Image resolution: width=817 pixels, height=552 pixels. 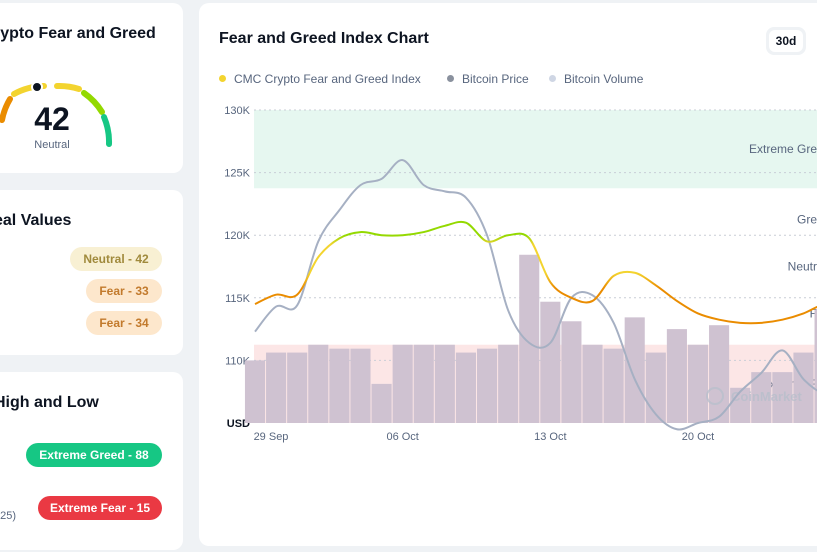 I want to click on legend-dot-volume, so click(x=552, y=78).